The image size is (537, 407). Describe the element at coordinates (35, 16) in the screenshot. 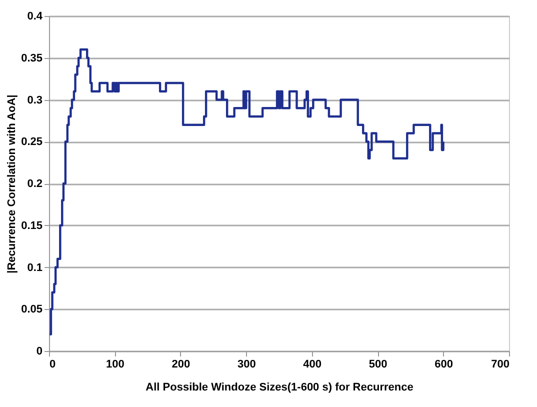

I see `y-tick-label: 0.4` at that location.